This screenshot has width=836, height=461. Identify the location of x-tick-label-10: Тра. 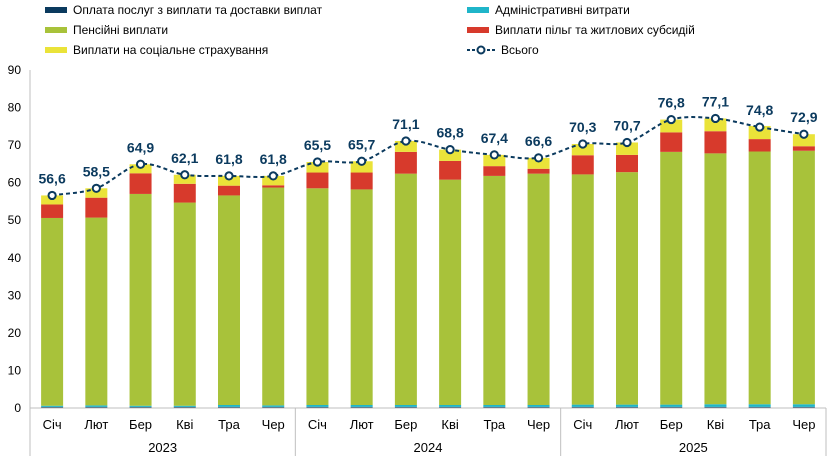
(494, 424).